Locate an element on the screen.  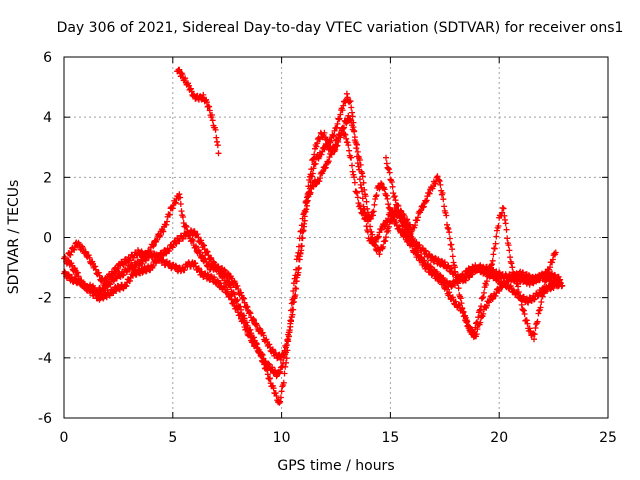
y-tick-label: 2 is located at coordinates (47, 178).